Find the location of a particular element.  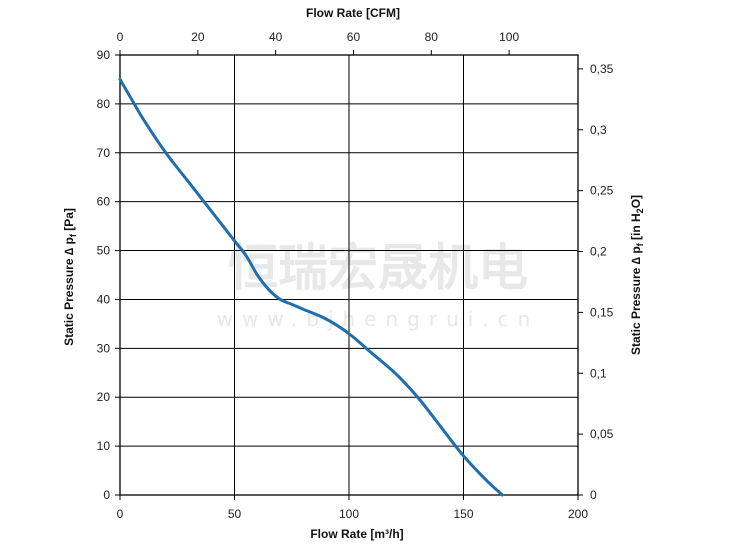

x-bottom-tick-label: 100 is located at coordinates (349, 514).